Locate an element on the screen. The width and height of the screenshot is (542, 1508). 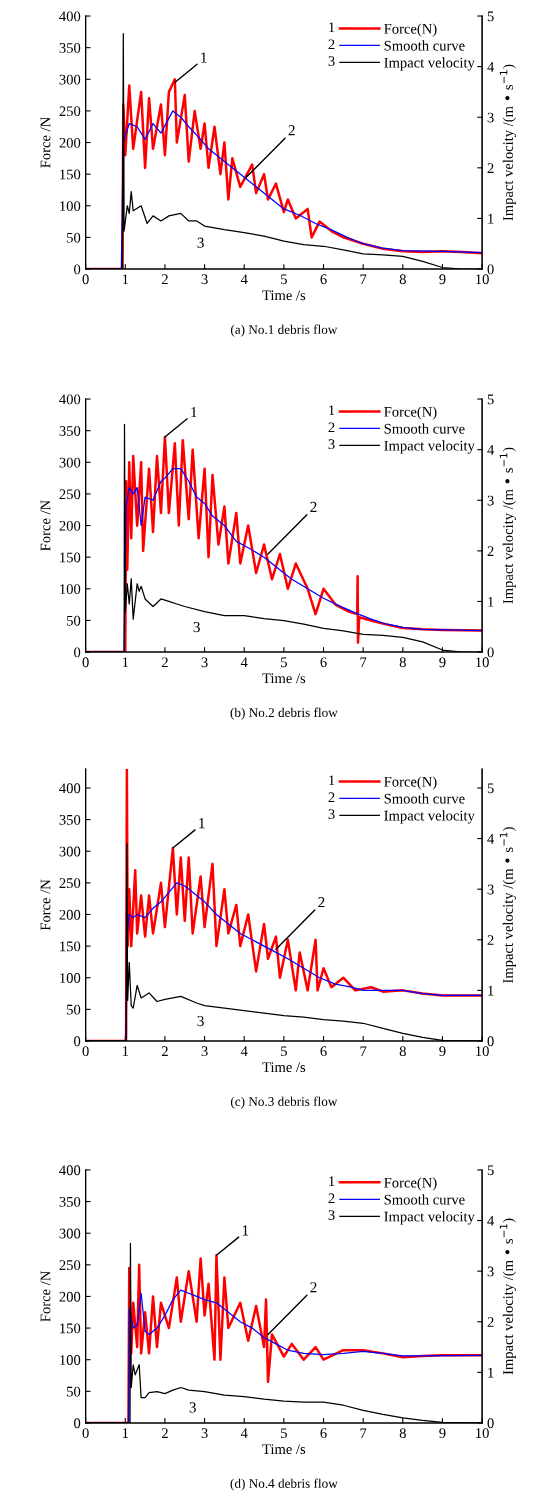
y2-tick-label: 4 is located at coordinates (491, 839).